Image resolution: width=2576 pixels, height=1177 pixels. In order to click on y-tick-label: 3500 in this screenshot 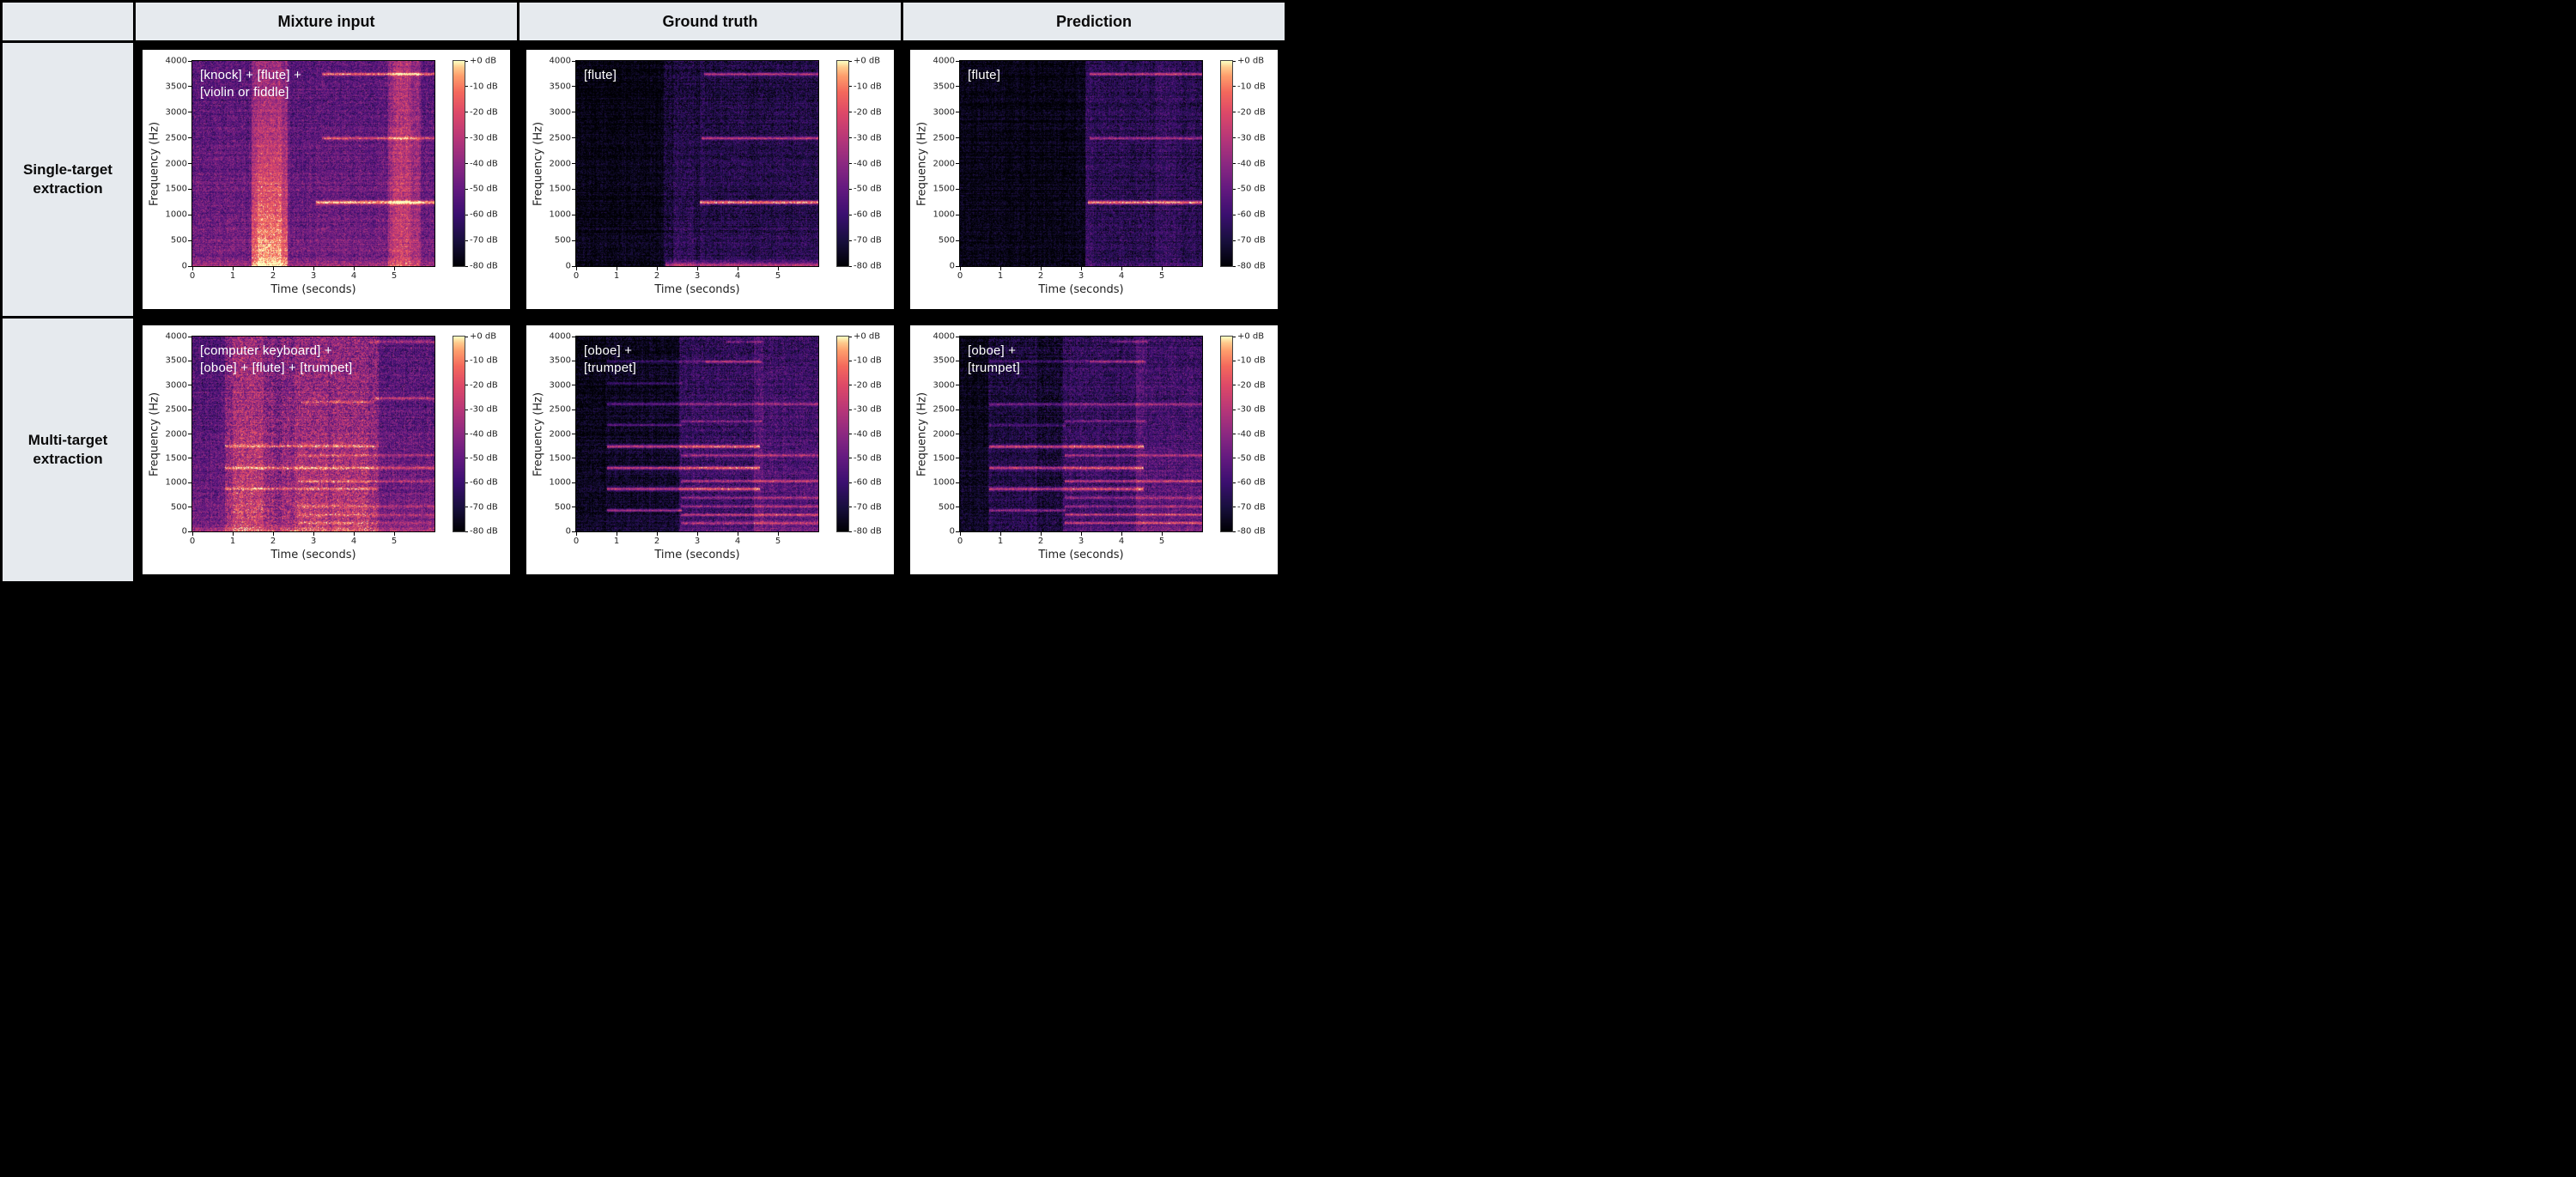, I will do `click(944, 360)`.